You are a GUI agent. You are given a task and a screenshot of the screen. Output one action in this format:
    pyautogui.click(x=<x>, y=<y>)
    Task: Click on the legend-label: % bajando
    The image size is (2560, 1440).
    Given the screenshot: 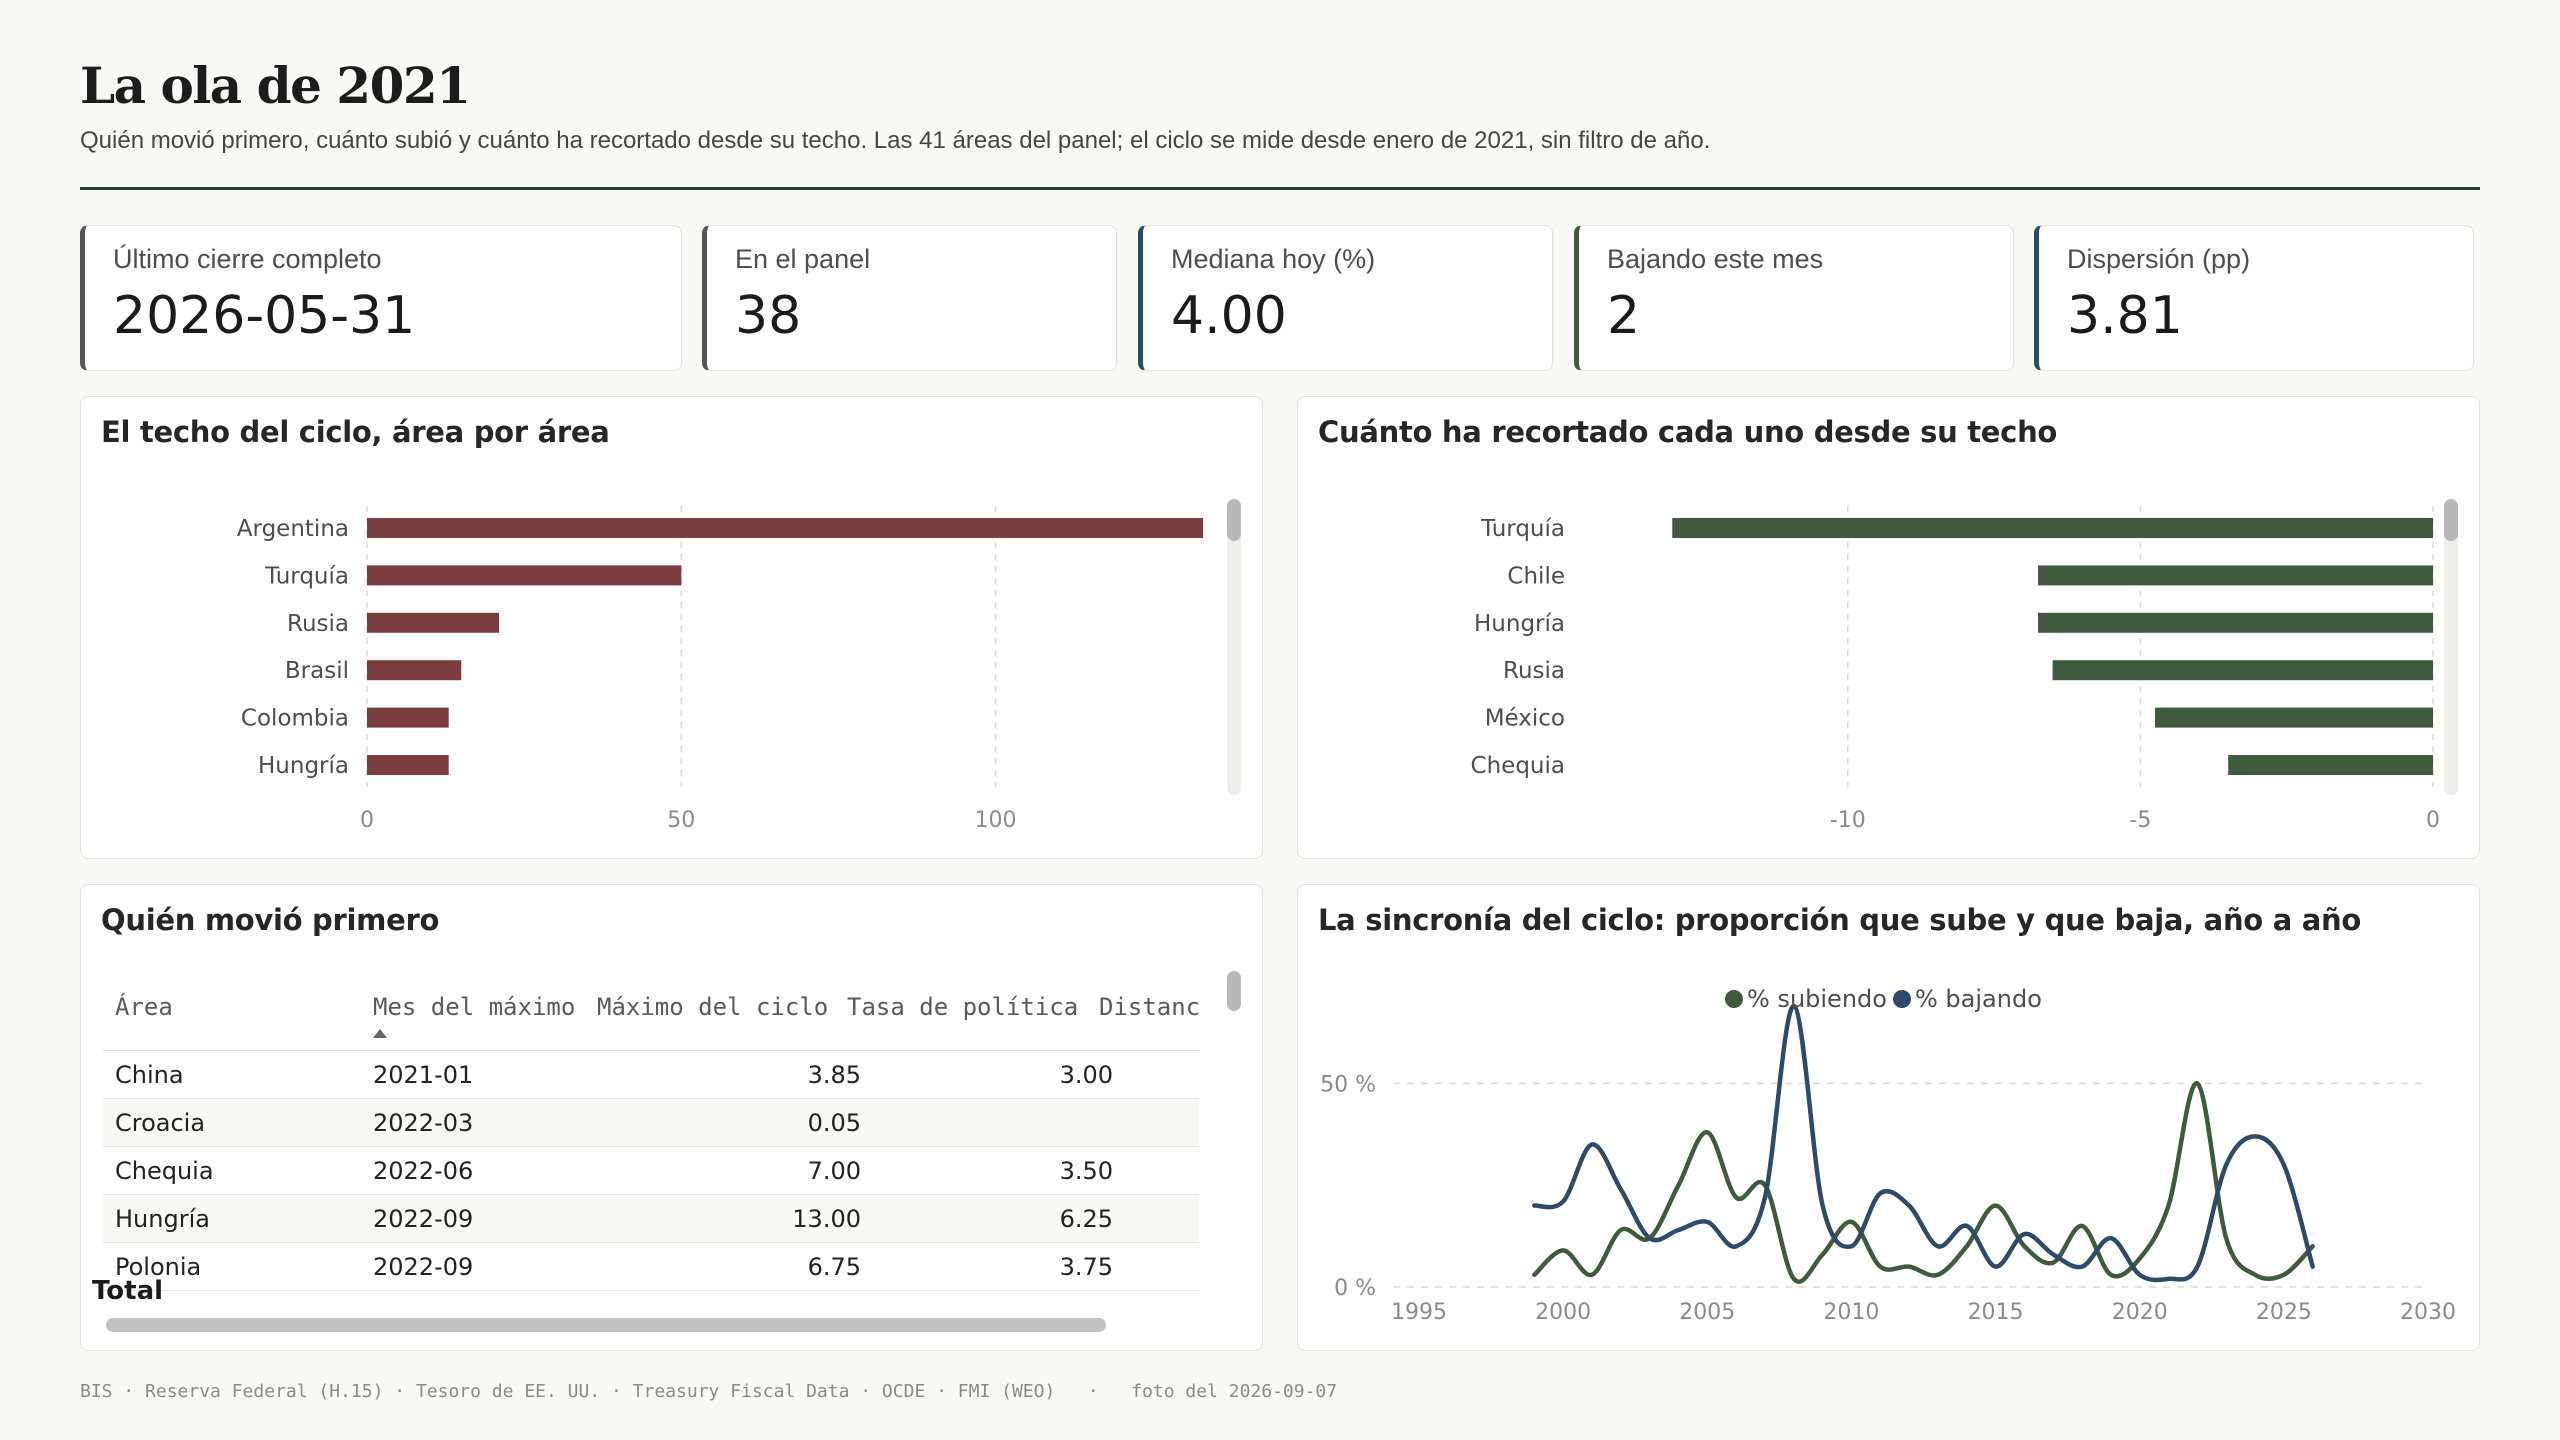 What is the action you would take?
    pyautogui.click(x=1978, y=999)
    